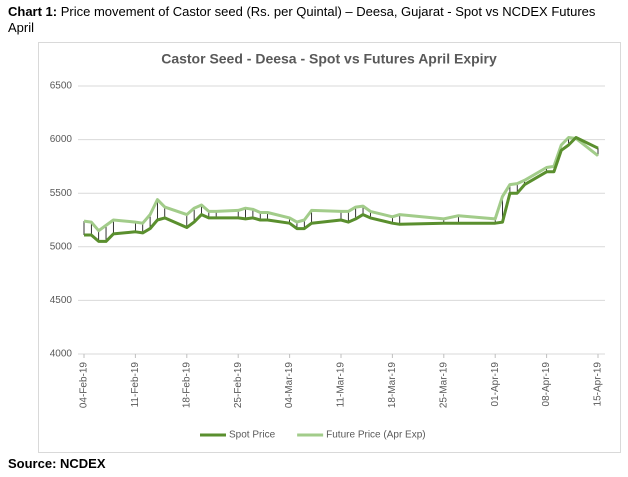 The image size is (628, 477). What do you see at coordinates (61, 246) in the screenshot?
I see `y-tick-label: 5000` at bounding box center [61, 246].